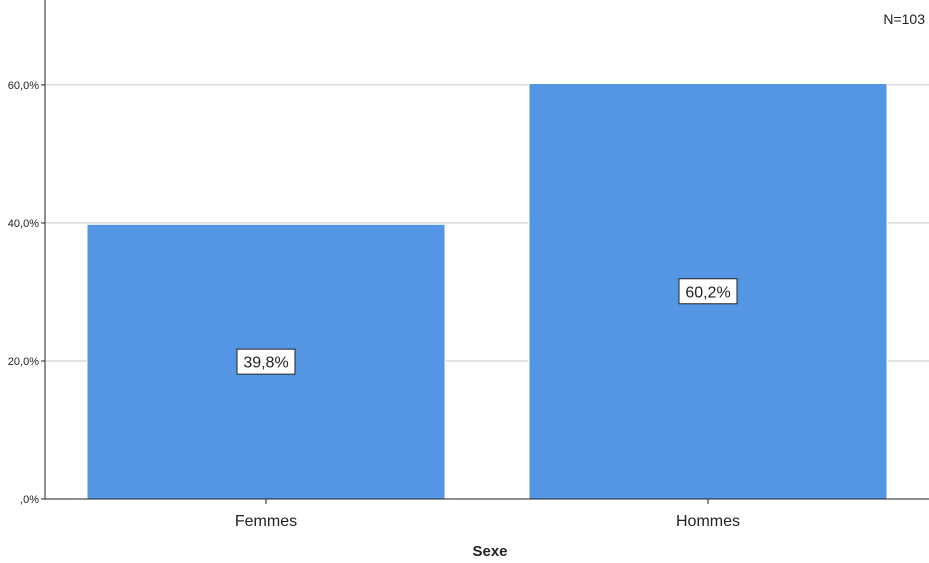 The image size is (929, 563). What do you see at coordinates (23, 224) in the screenshot?
I see `y-tick-label: 40,0%` at bounding box center [23, 224].